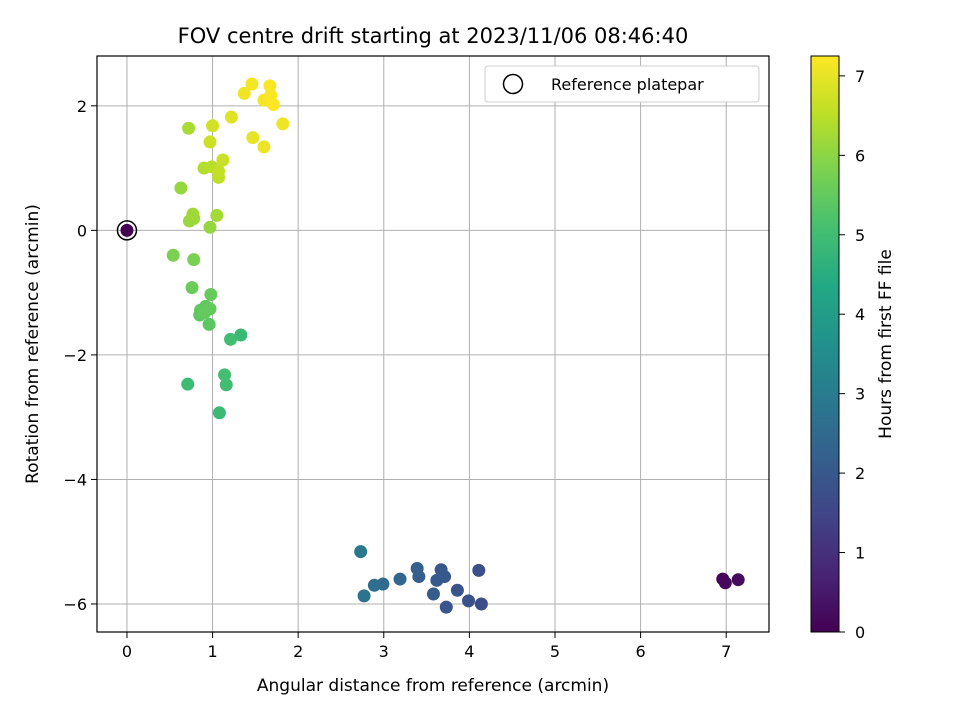  What do you see at coordinates (384, 651) in the screenshot?
I see `x-tick-label: 3` at bounding box center [384, 651].